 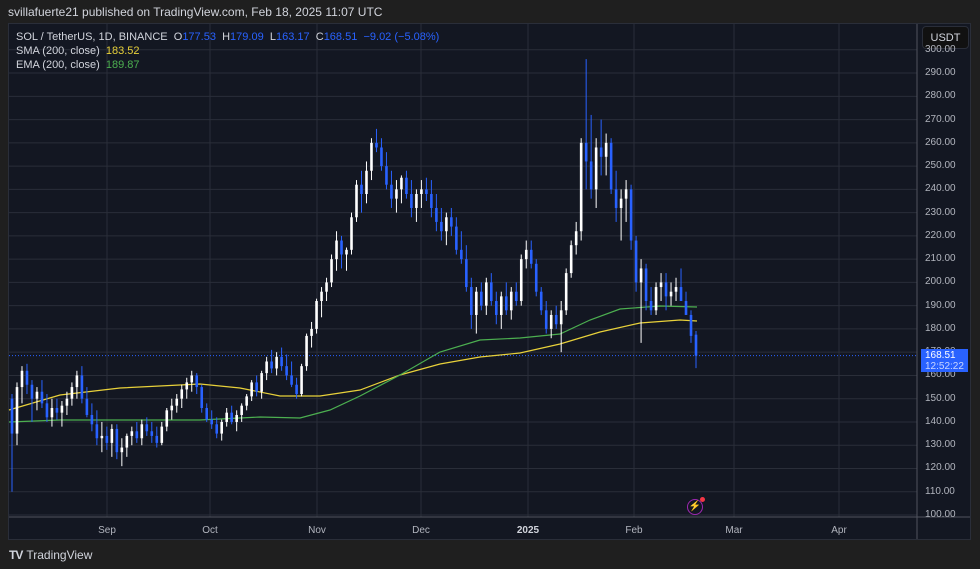 What do you see at coordinates (199, 37) in the screenshot?
I see `open-value: 177.53` at bounding box center [199, 37].